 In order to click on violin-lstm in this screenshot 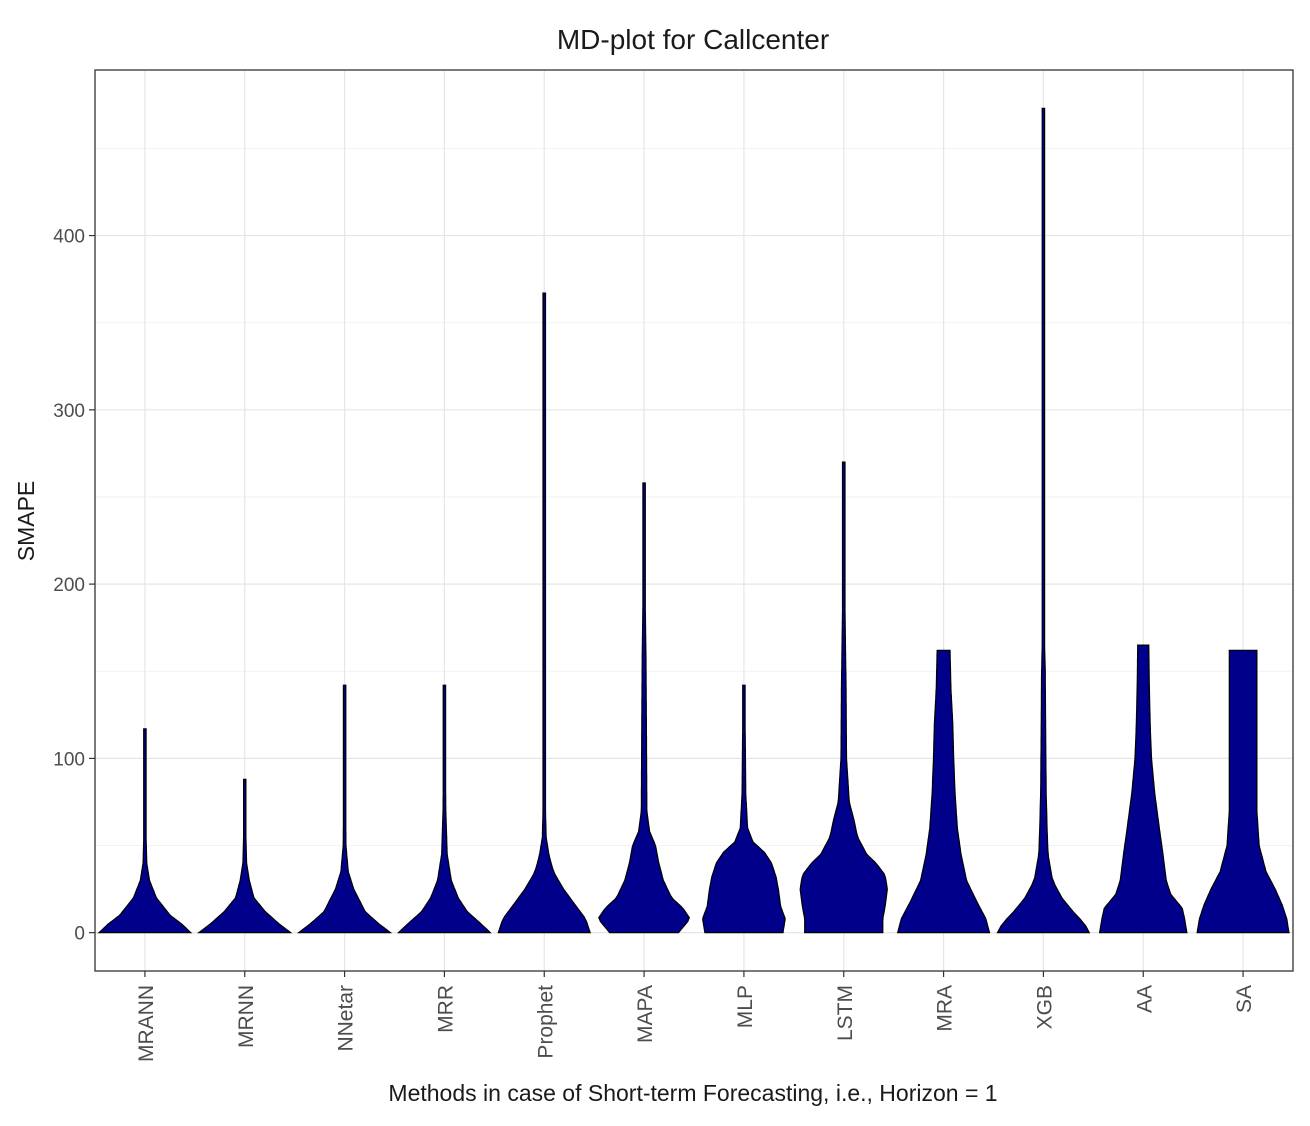, I will do `click(843, 697)`.